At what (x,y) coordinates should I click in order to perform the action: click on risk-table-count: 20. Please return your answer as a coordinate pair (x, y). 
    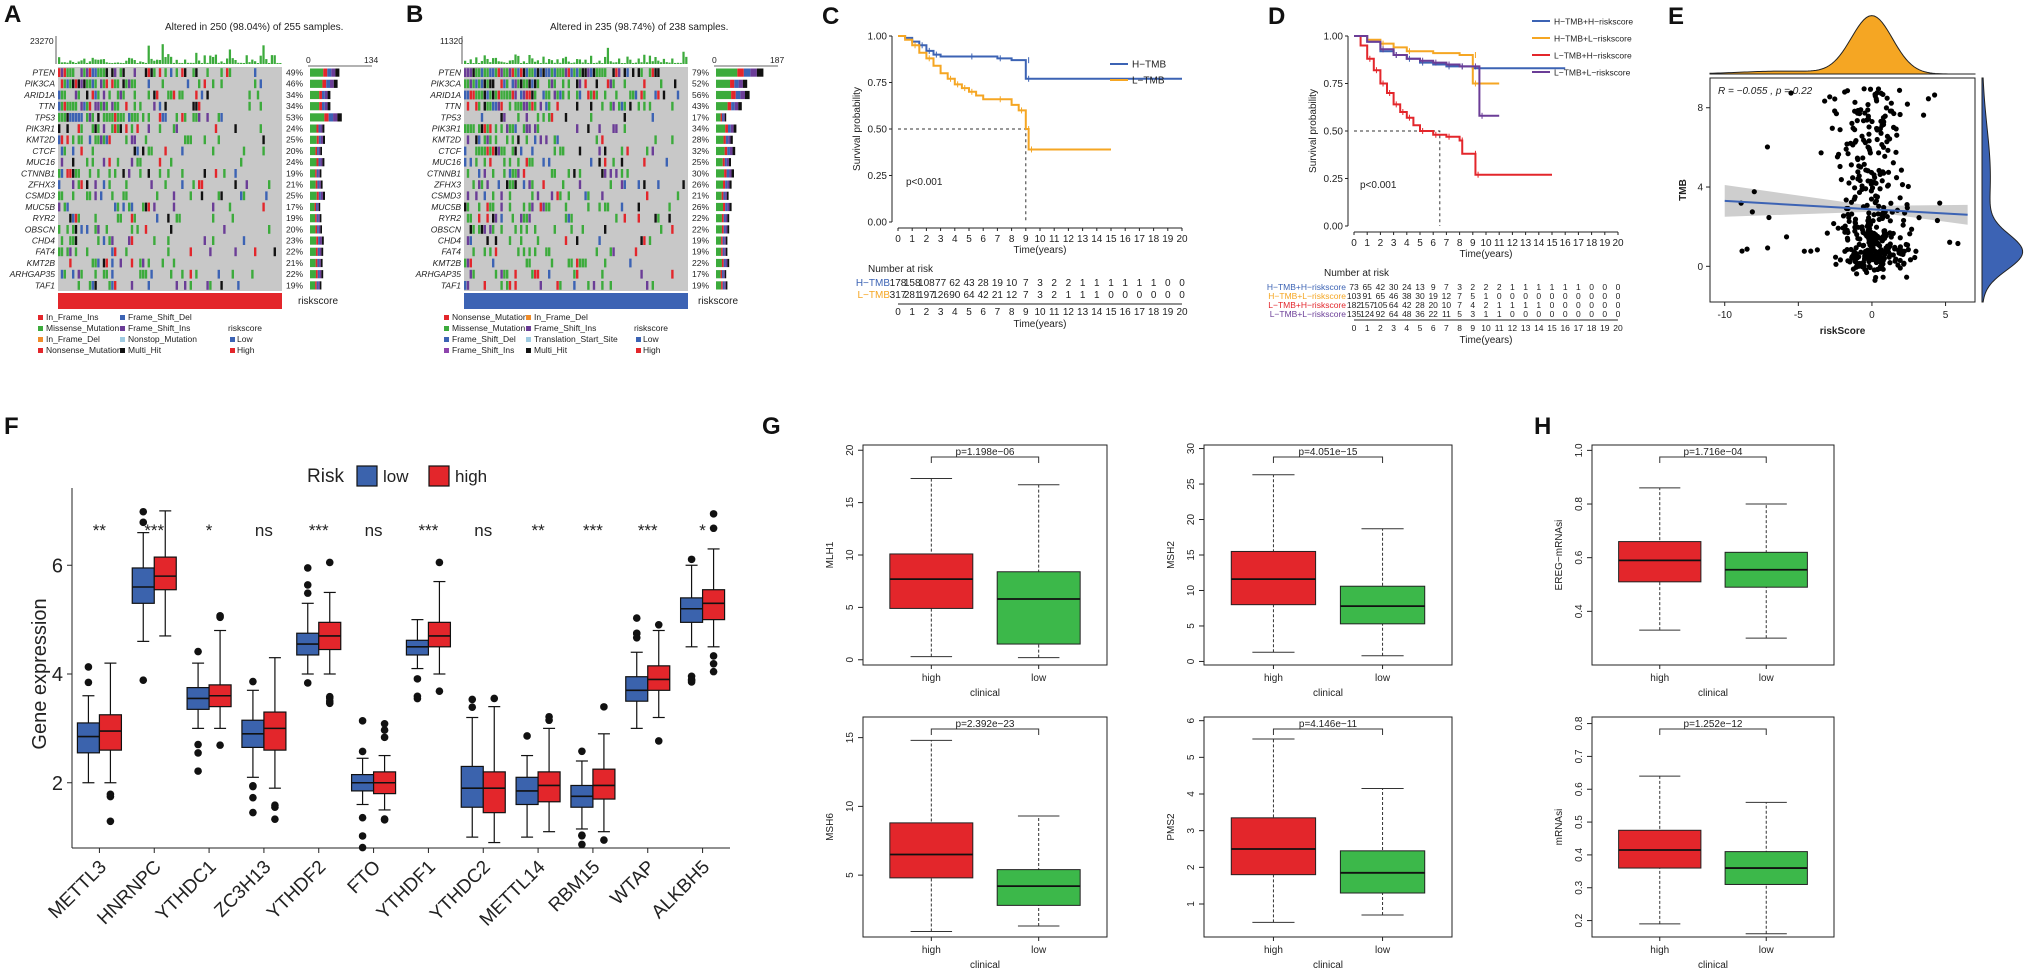
    Looking at the image, I should click on (1433, 305).